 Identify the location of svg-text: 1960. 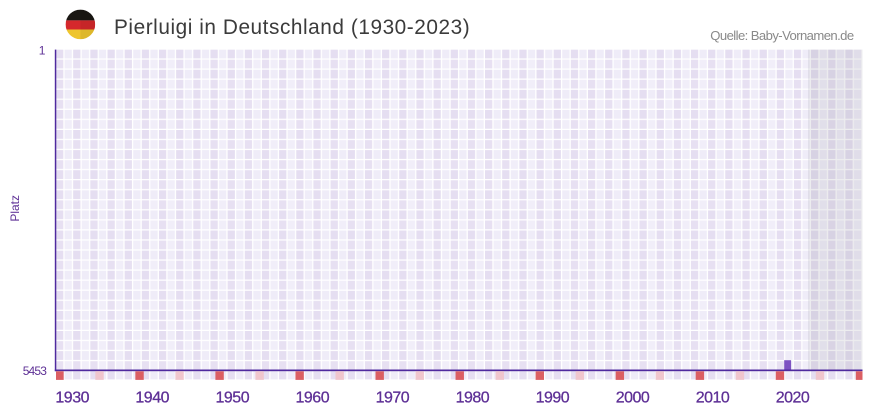
(313, 397).